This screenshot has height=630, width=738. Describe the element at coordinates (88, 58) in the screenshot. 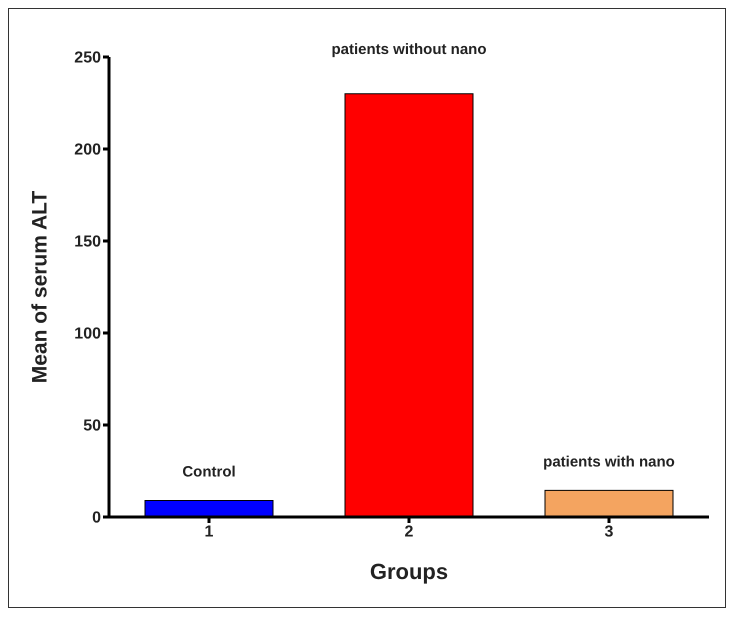

I see `y-tick-label: 250` at that location.